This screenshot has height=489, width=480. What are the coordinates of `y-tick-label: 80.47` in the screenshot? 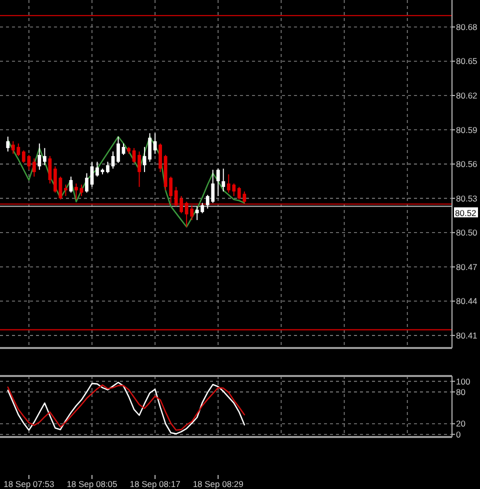 It's located at (467, 267).